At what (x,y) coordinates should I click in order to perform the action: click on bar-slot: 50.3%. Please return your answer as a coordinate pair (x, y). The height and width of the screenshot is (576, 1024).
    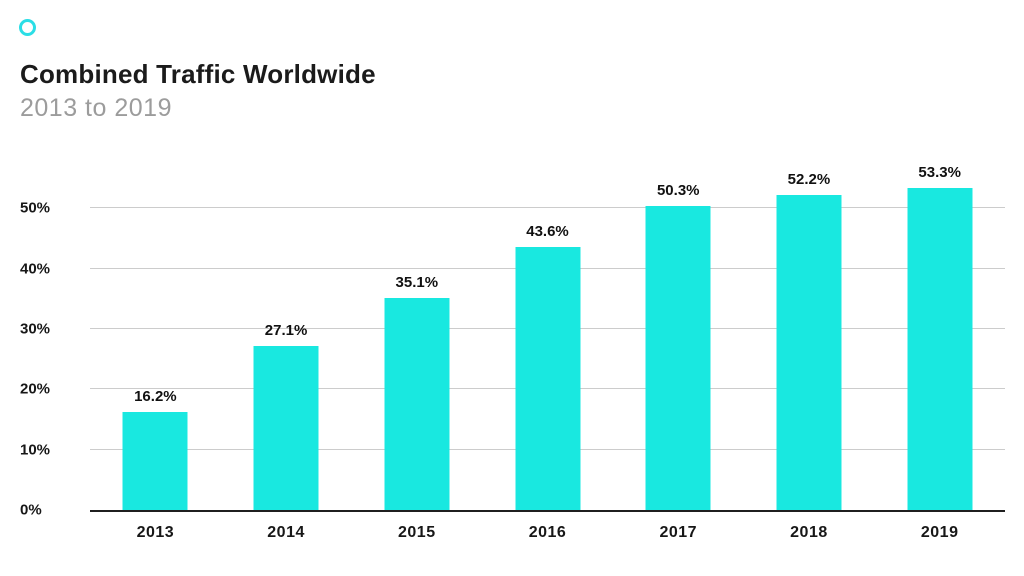
    Looking at the image, I should click on (678, 338).